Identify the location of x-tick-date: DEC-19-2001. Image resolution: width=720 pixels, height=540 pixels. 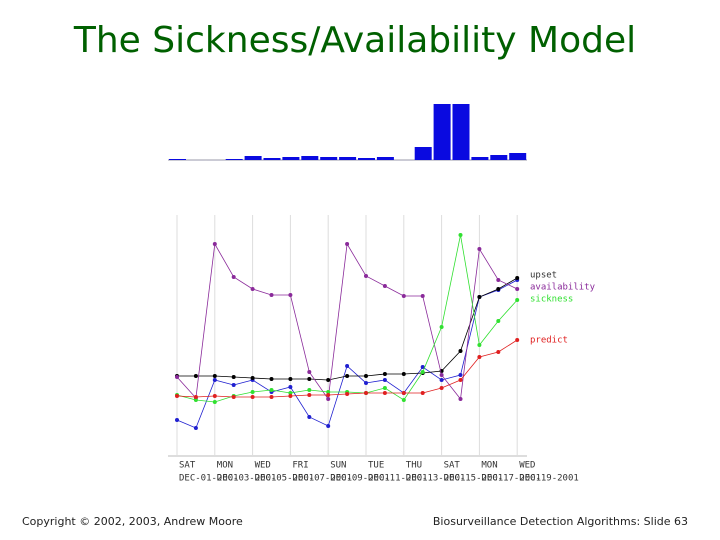
(549, 479).